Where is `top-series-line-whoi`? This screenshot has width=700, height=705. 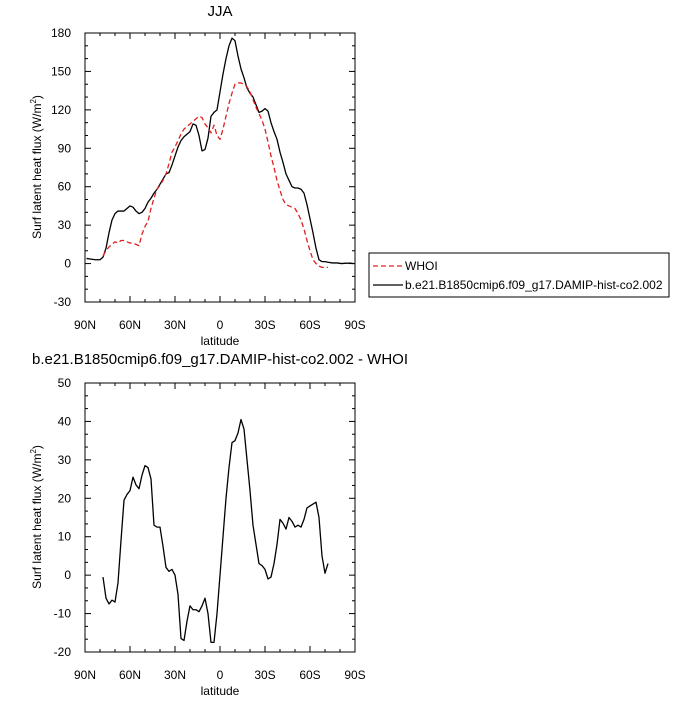 top-series-line-whoi is located at coordinates (215, 175).